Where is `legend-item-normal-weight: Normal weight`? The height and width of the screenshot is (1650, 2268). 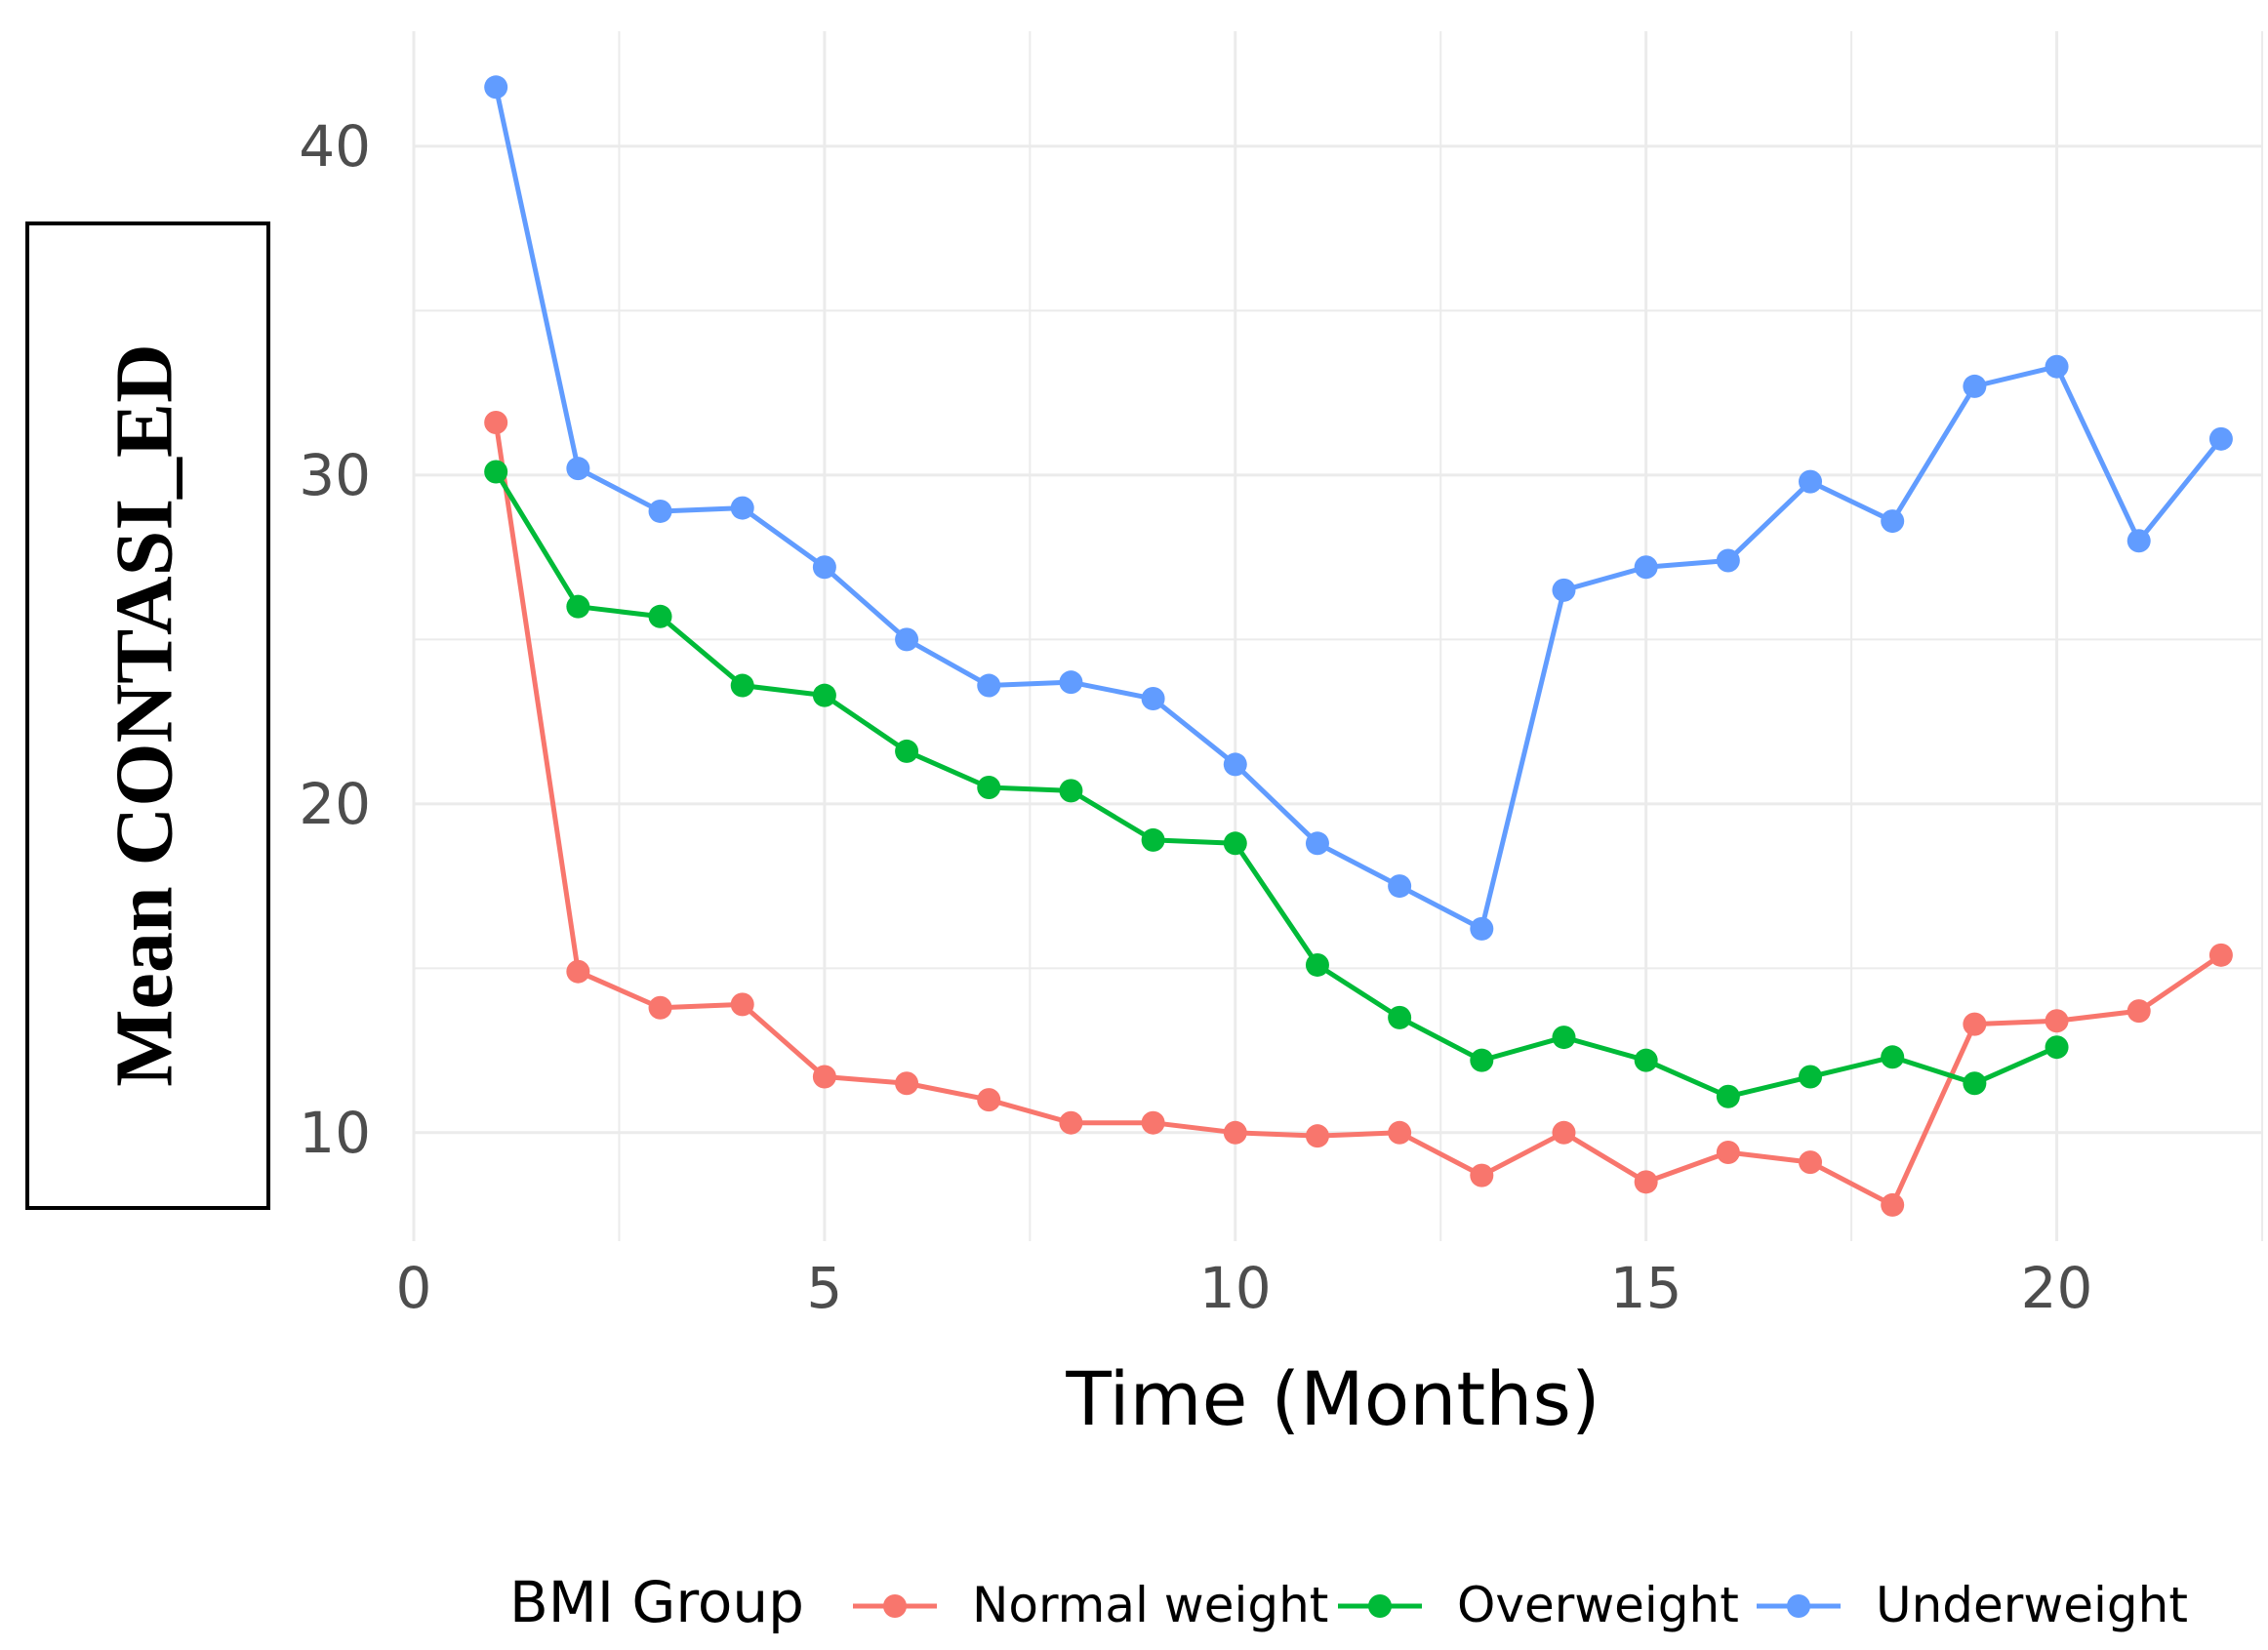
legend-item-normal-weight: Normal weight is located at coordinates (1091, 1605).